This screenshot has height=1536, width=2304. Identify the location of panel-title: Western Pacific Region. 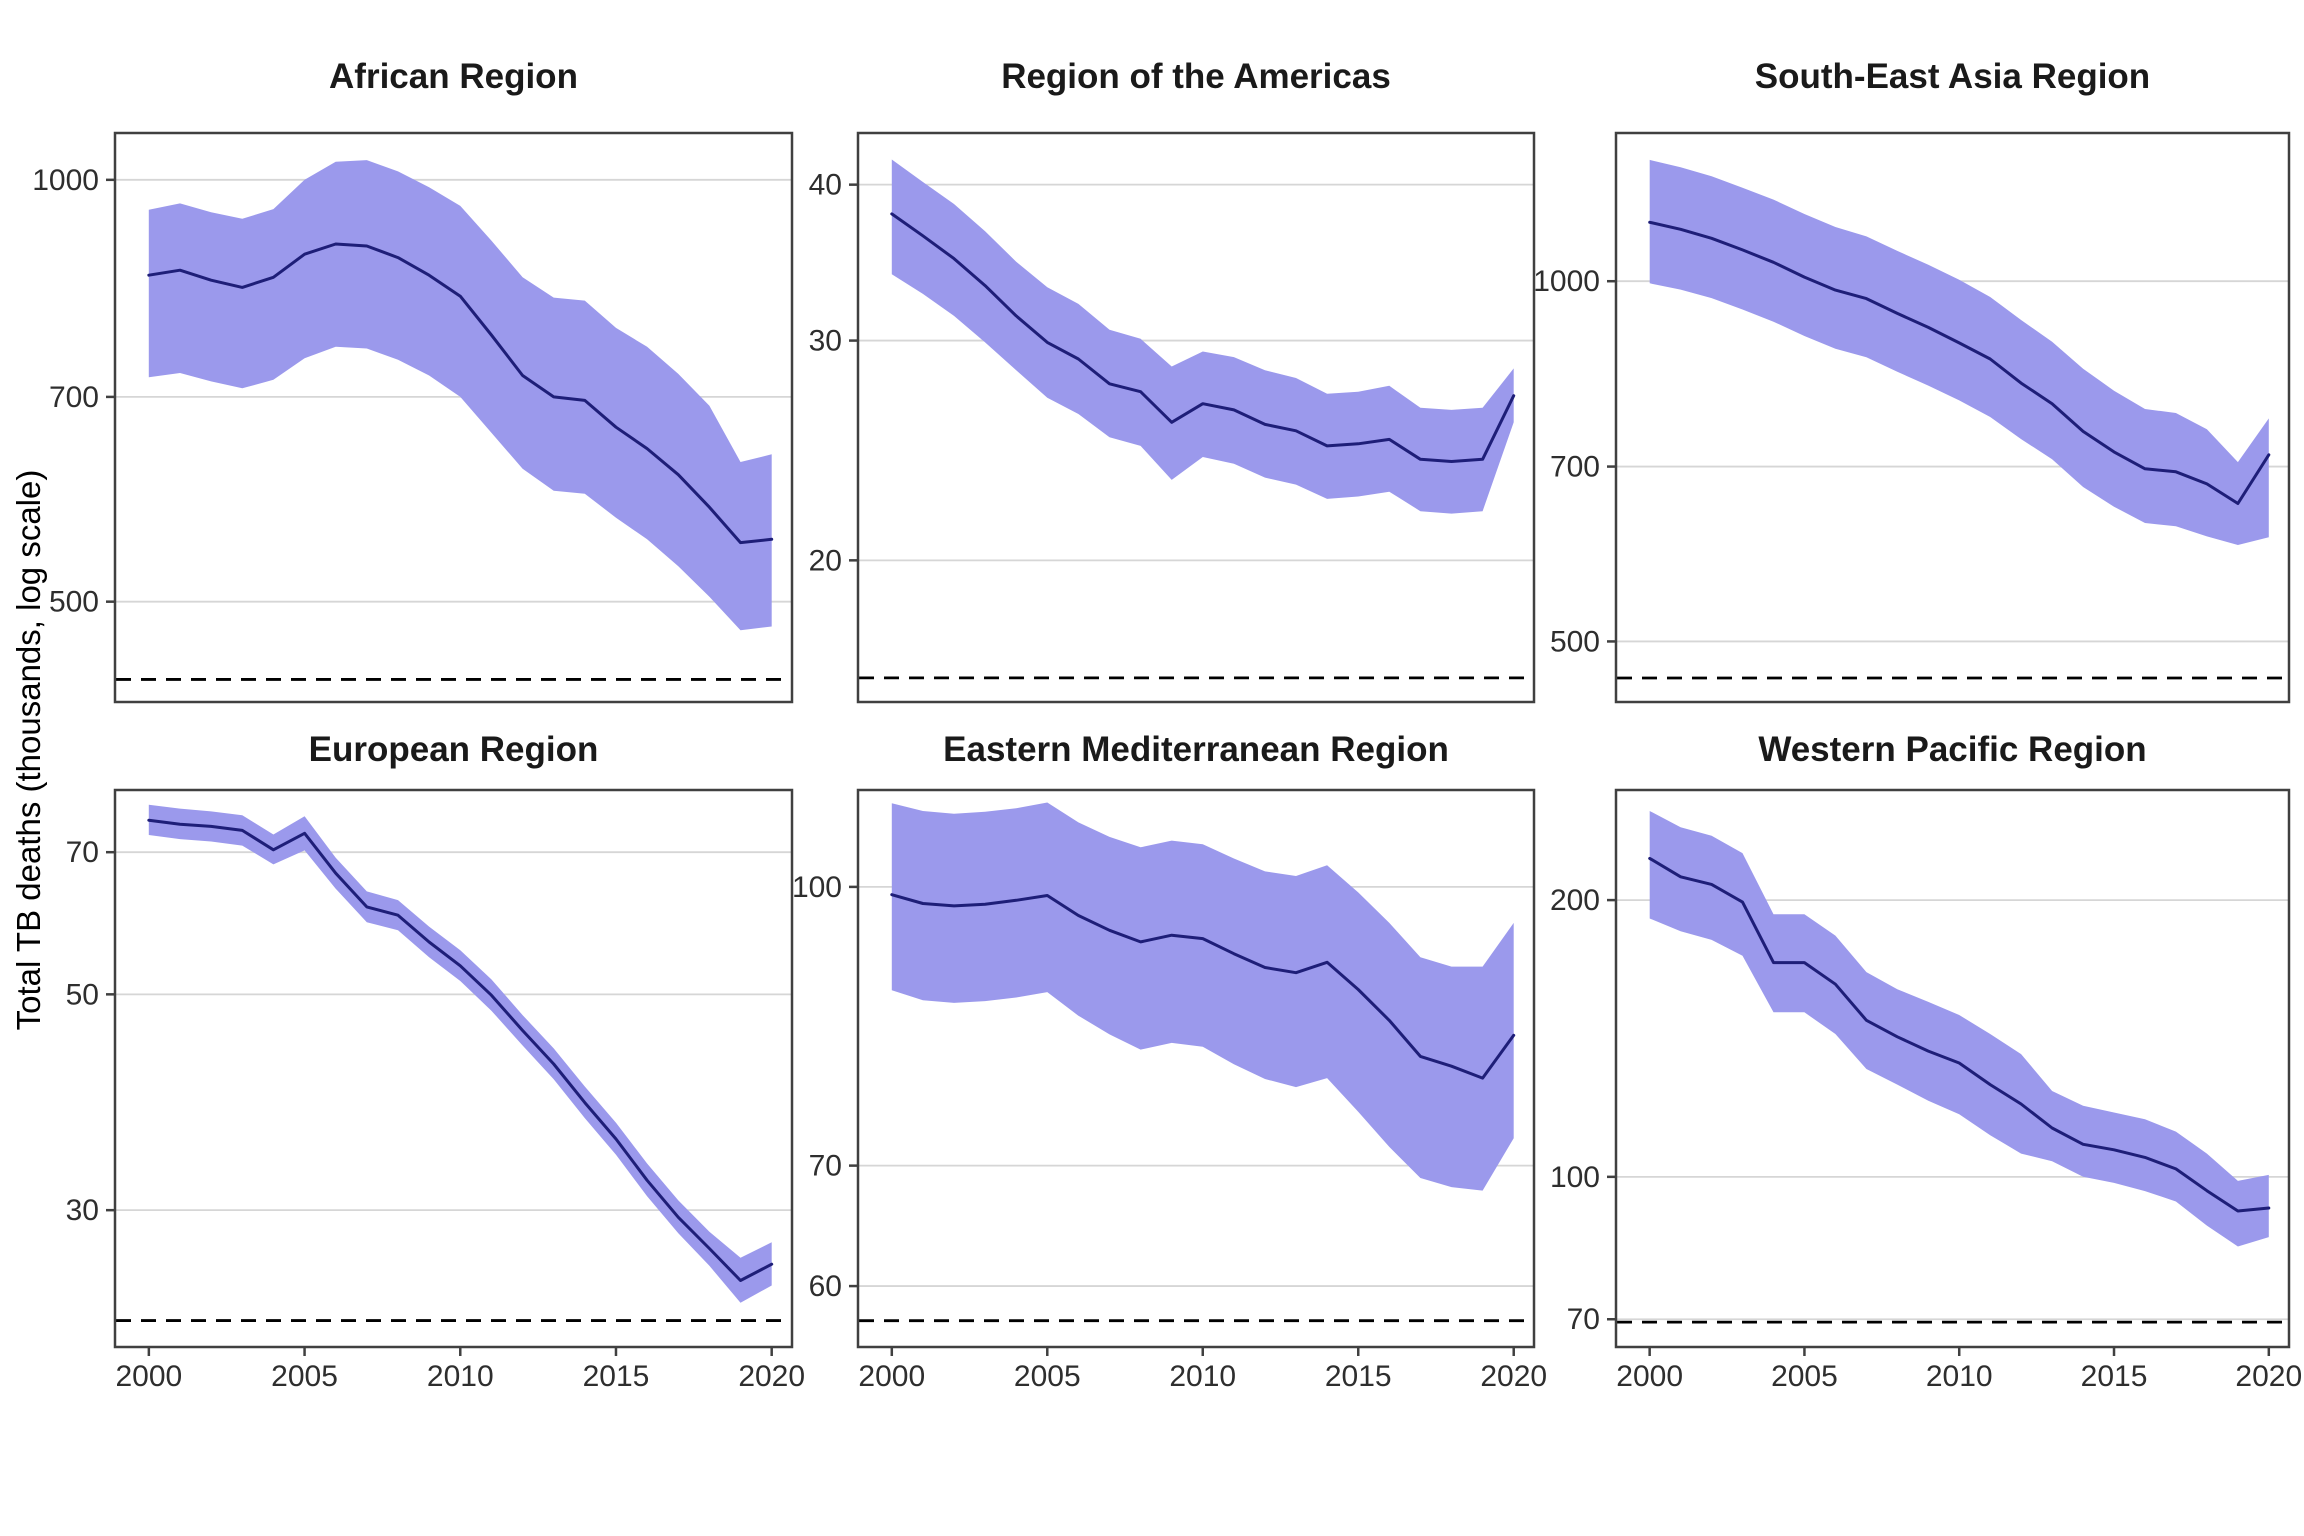
(1952, 749).